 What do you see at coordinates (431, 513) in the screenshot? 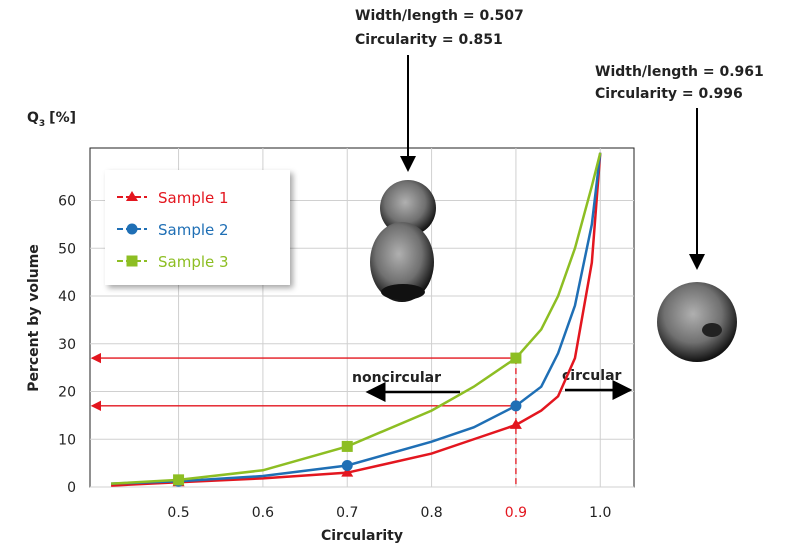
I see `x-tick-label: 0.8` at bounding box center [431, 513].